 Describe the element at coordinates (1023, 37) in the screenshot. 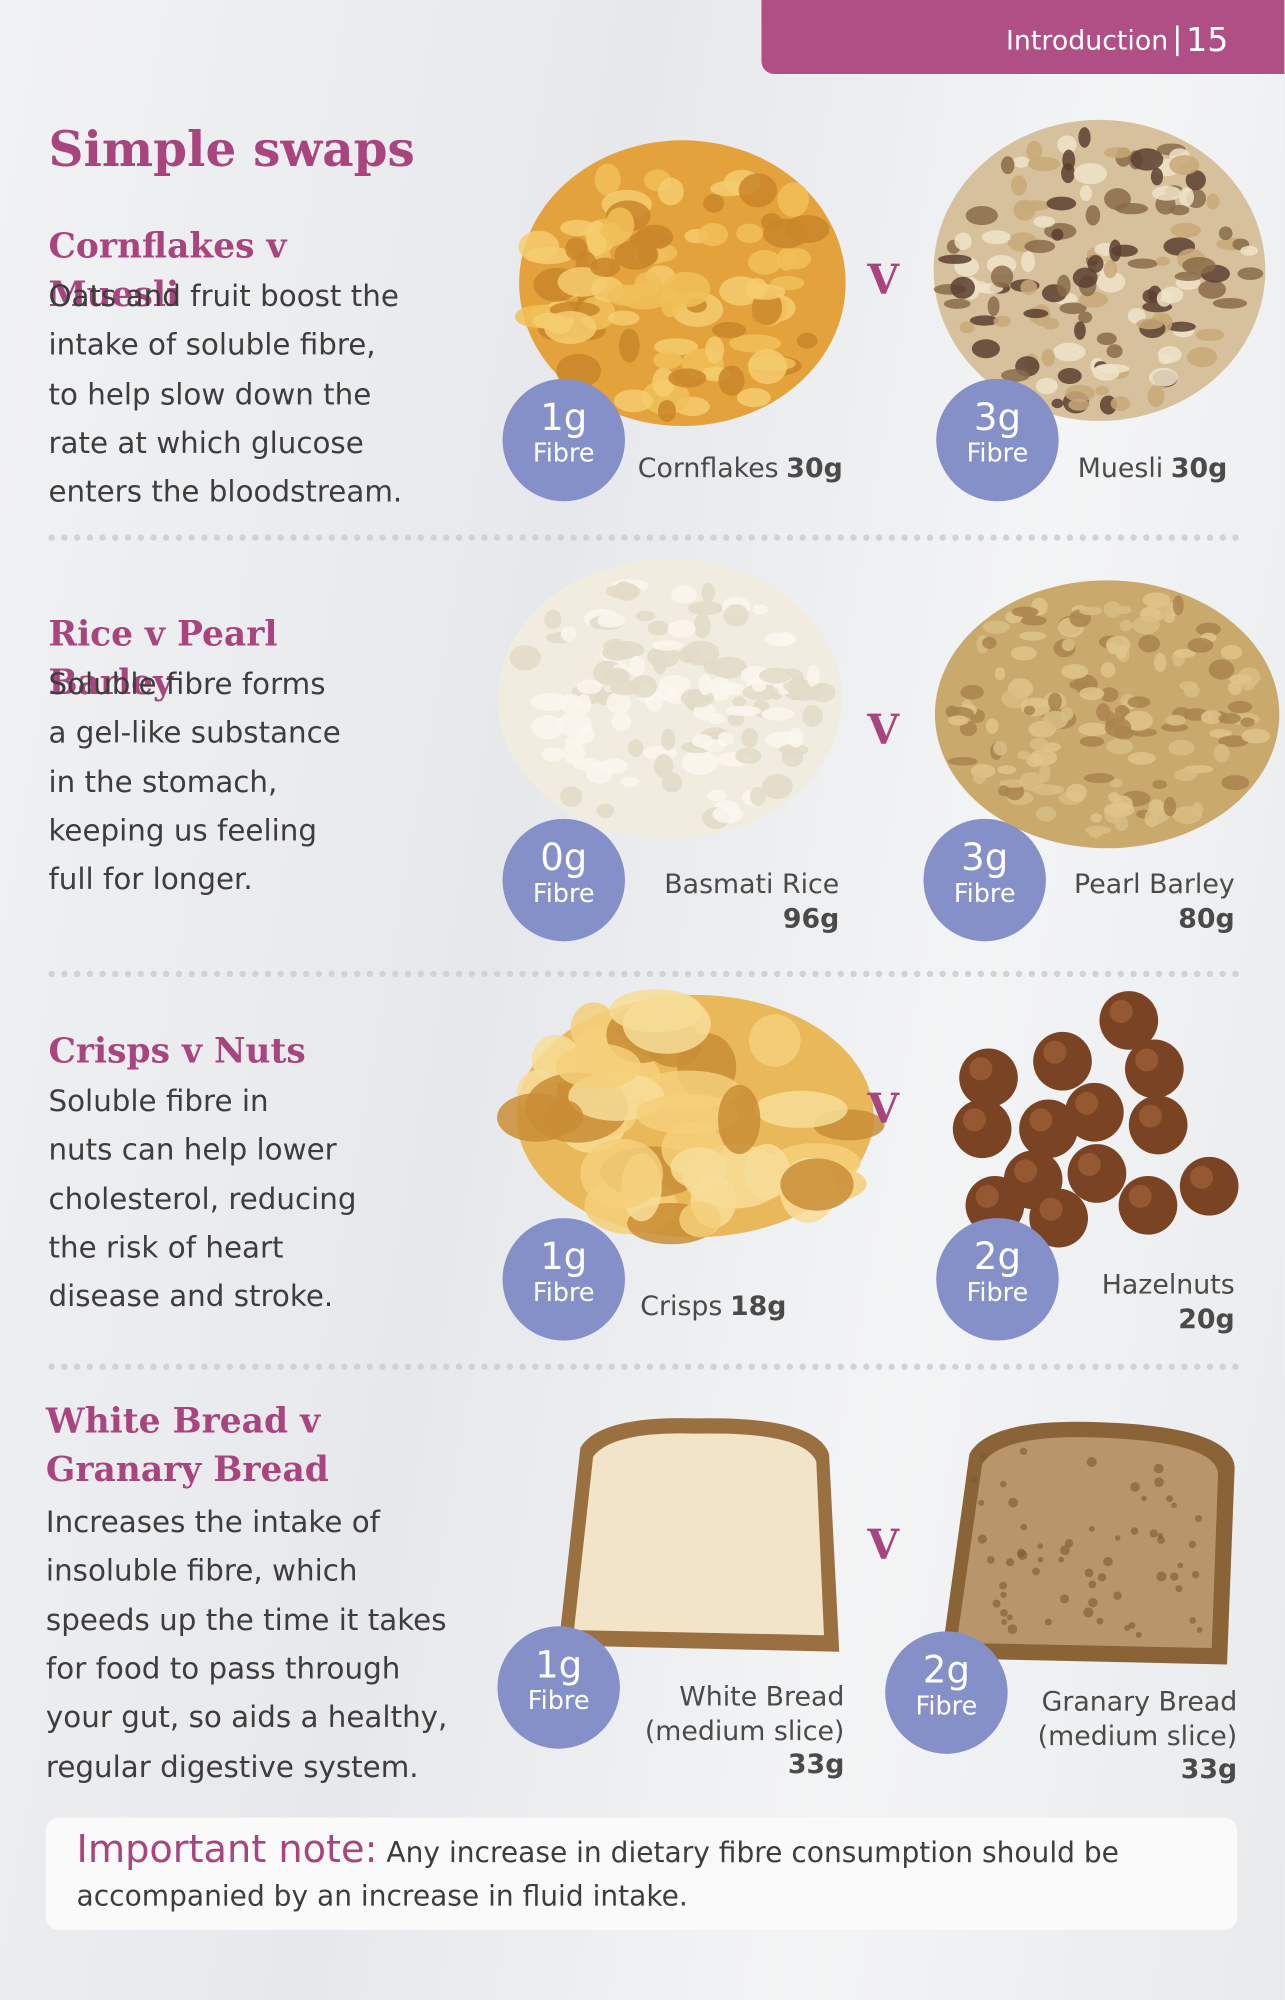

I see `header-bar` at that location.